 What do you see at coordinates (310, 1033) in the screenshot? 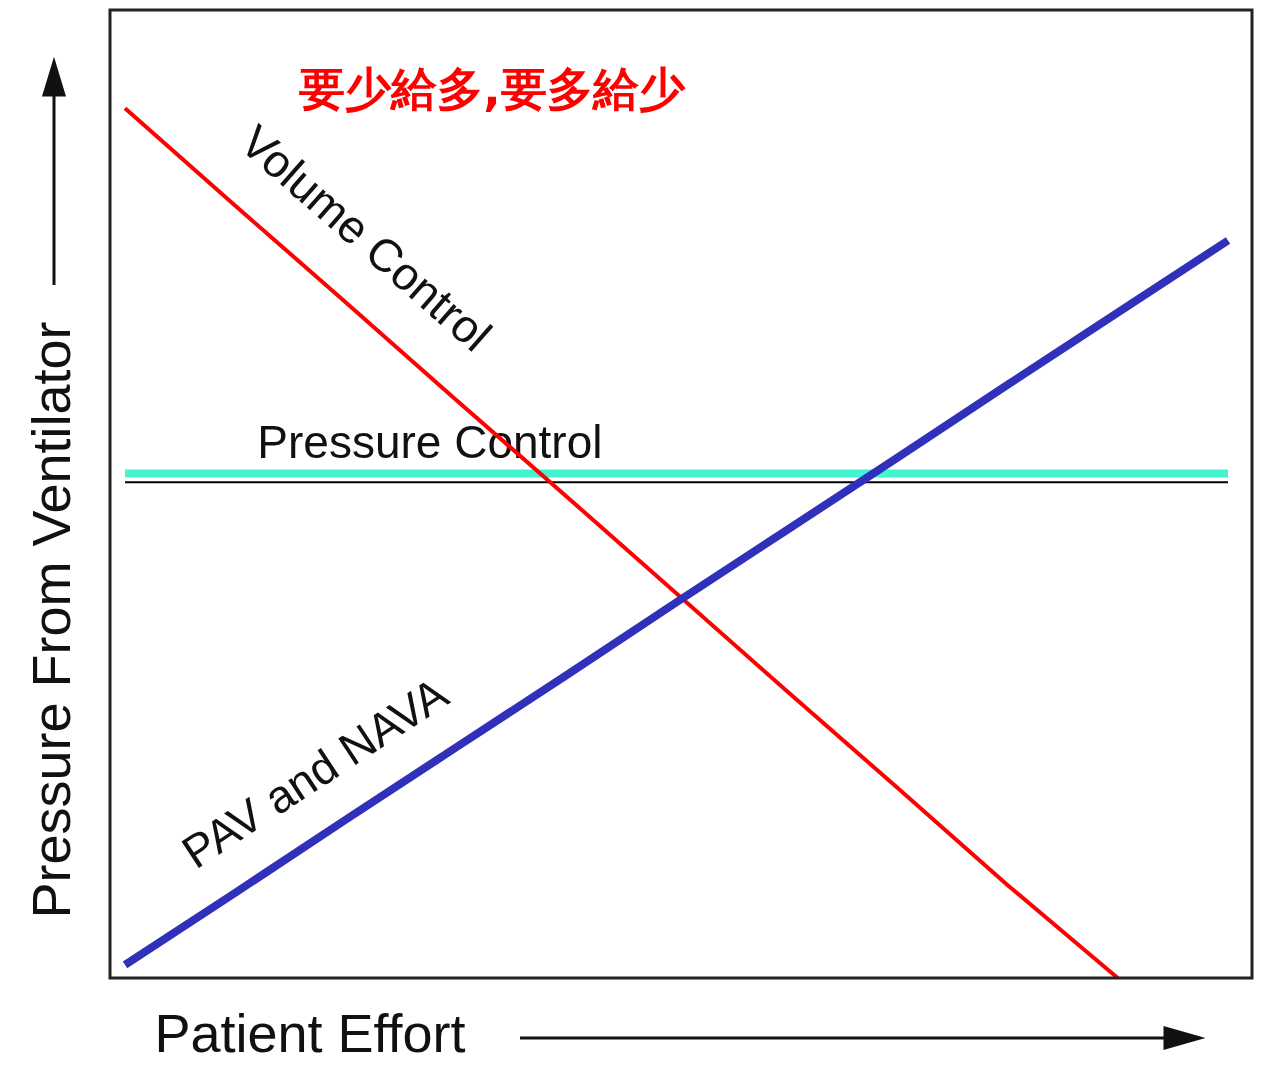
I see `x-axis-title: Patient Effort` at bounding box center [310, 1033].